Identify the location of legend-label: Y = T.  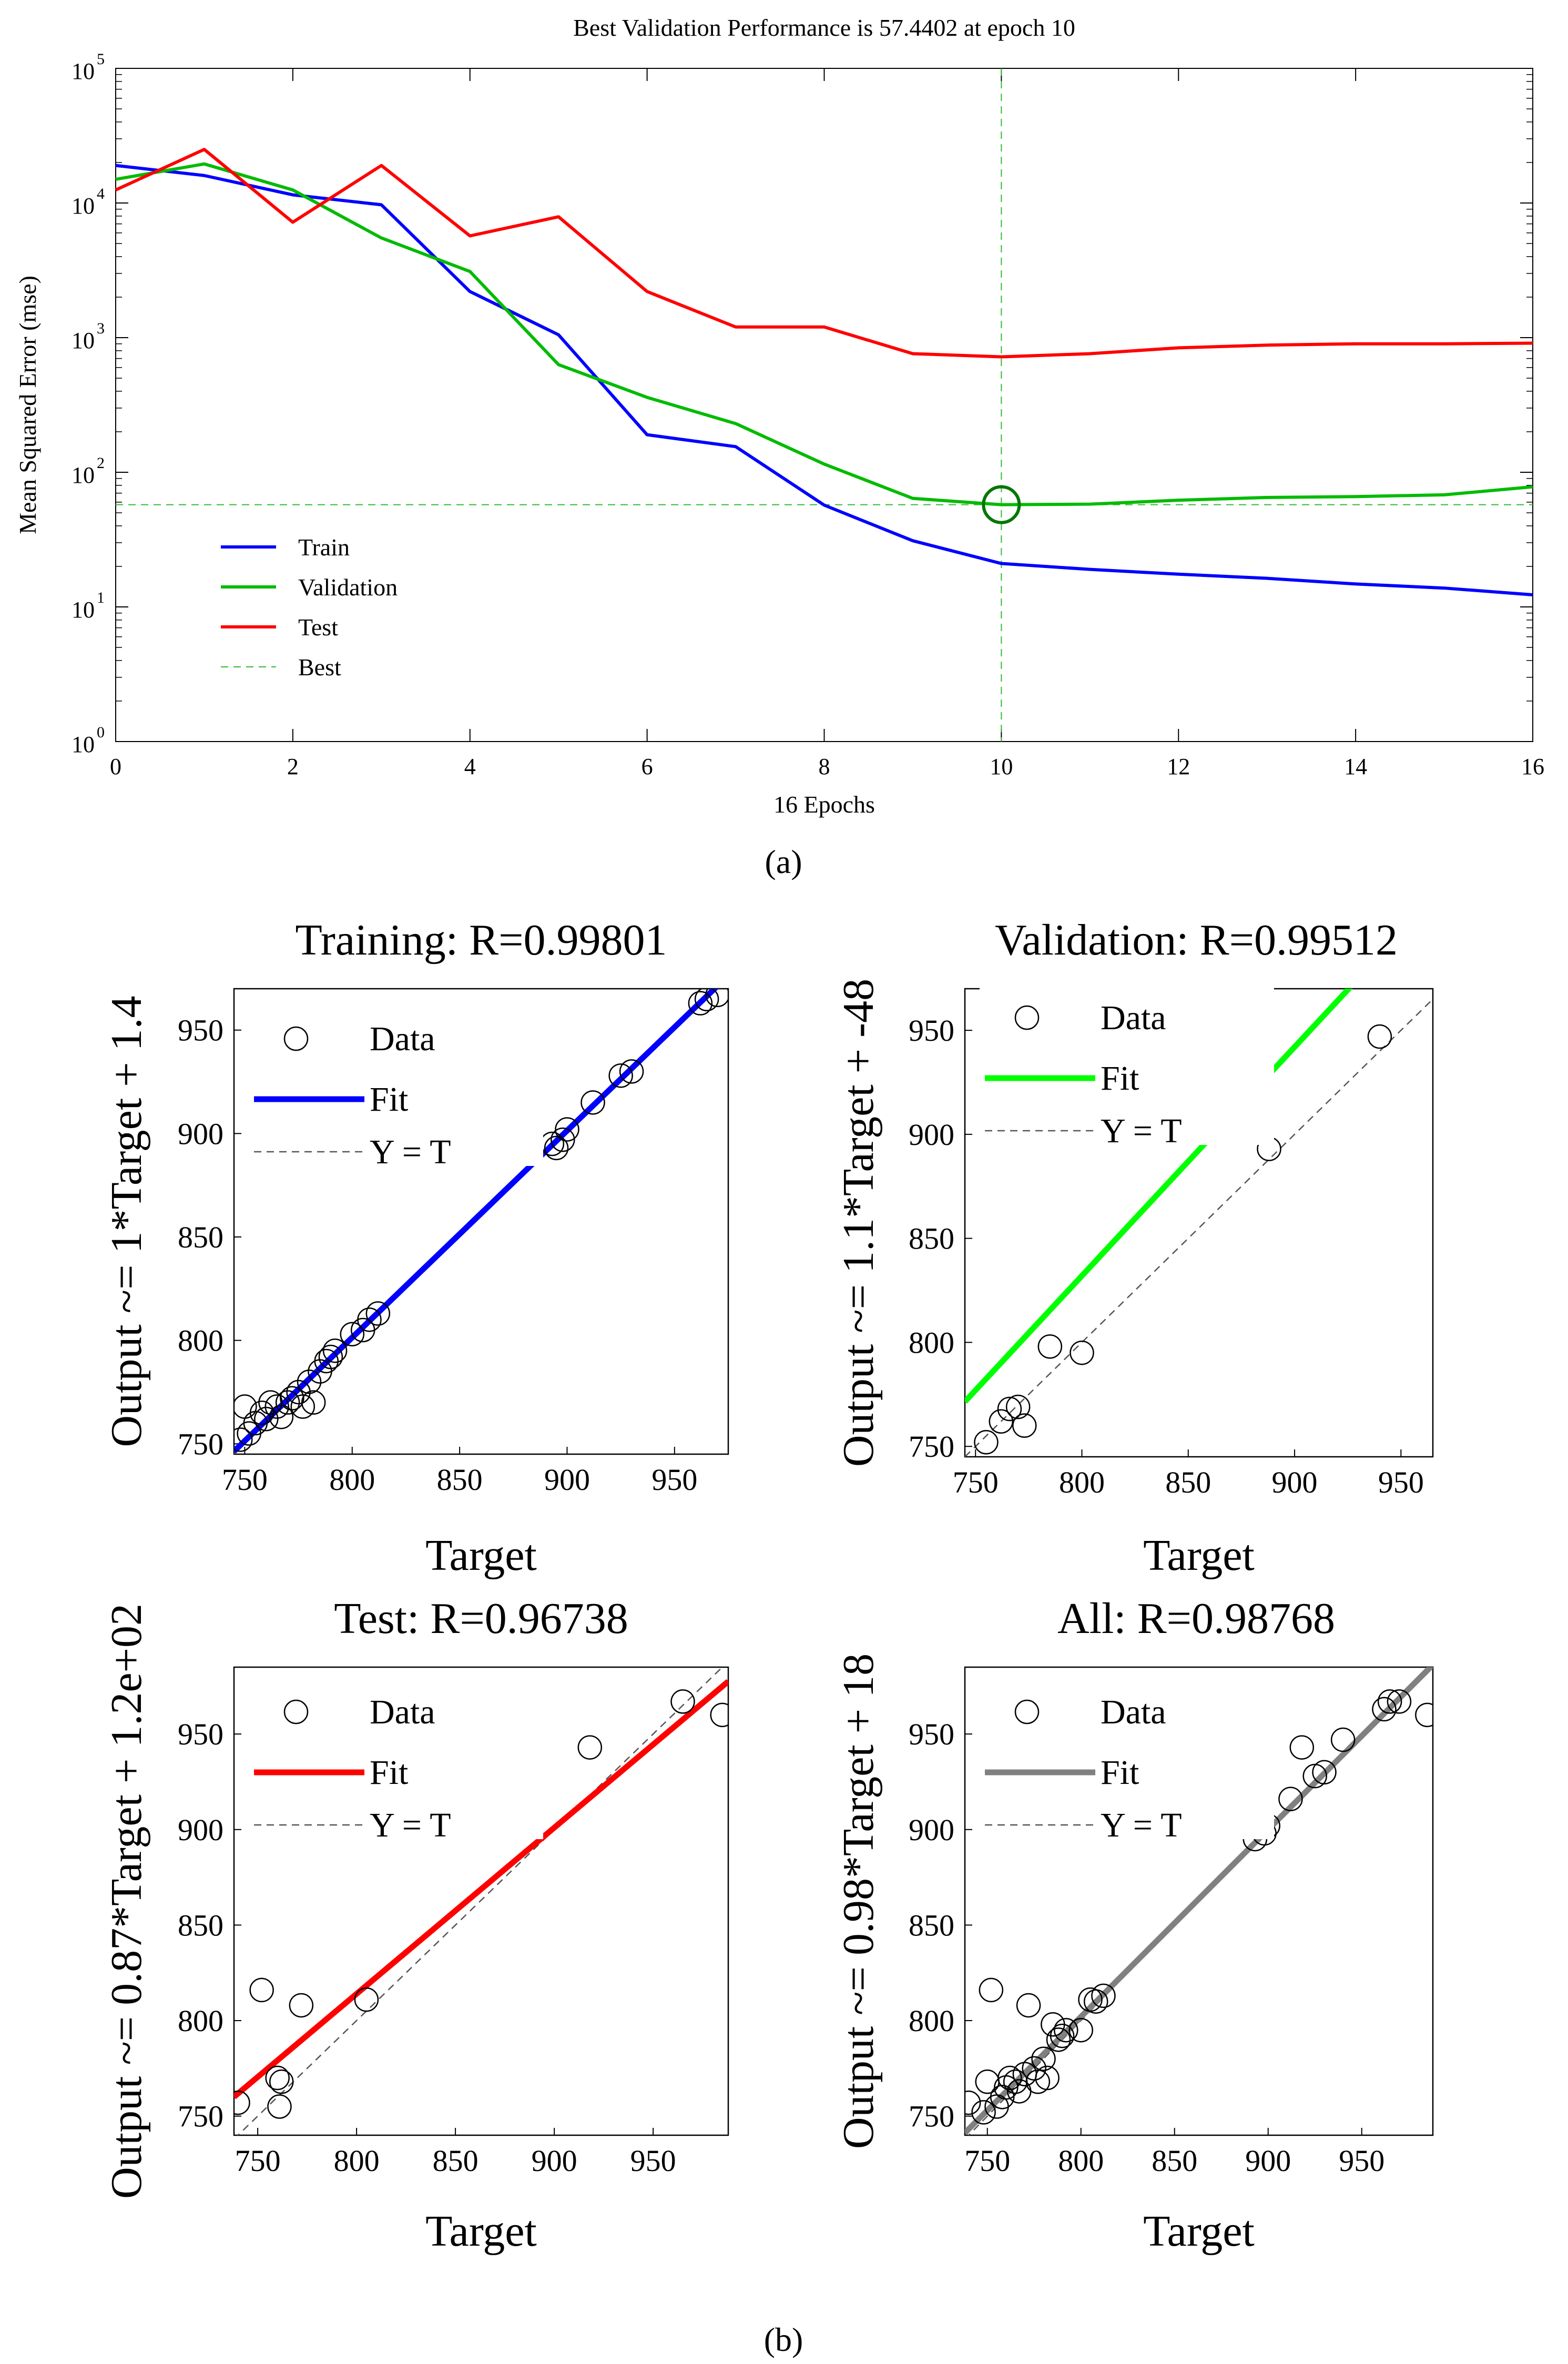
(410, 1152).